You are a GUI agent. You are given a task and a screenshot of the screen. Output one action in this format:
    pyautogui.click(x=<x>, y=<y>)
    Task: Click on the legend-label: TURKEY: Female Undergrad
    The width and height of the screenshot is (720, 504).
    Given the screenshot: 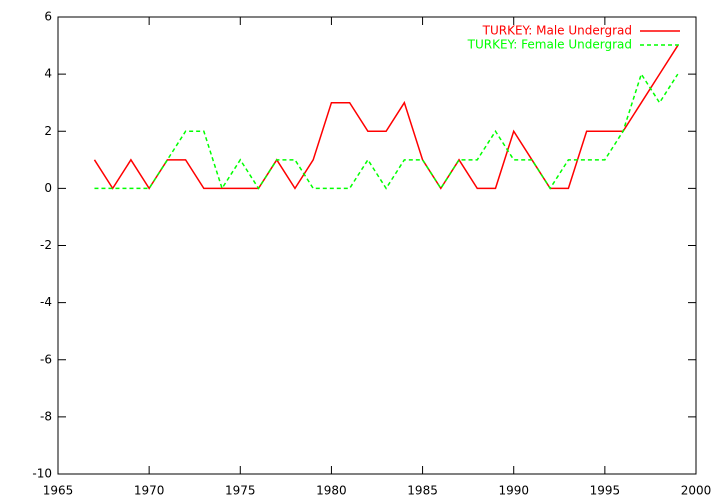 What is the action you would take?
    pyautogui.click(x=549, y=45)
    